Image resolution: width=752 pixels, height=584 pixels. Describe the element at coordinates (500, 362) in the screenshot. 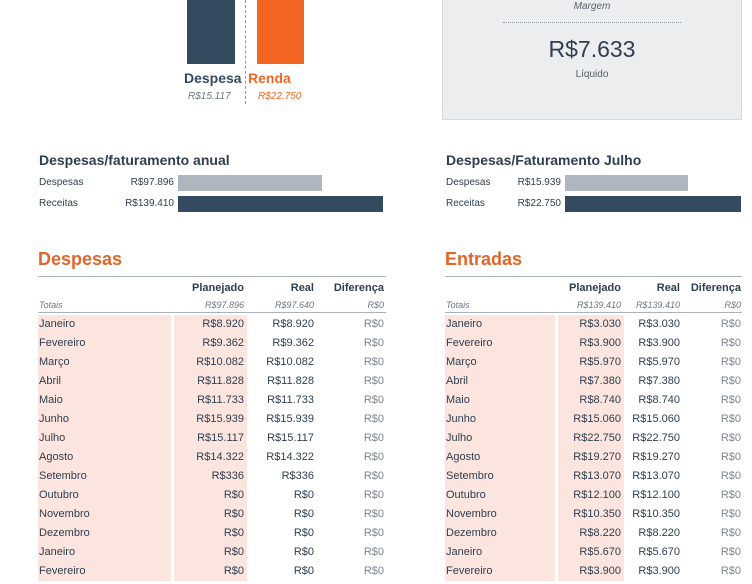

I see `income-cell-month: Março` at that location.